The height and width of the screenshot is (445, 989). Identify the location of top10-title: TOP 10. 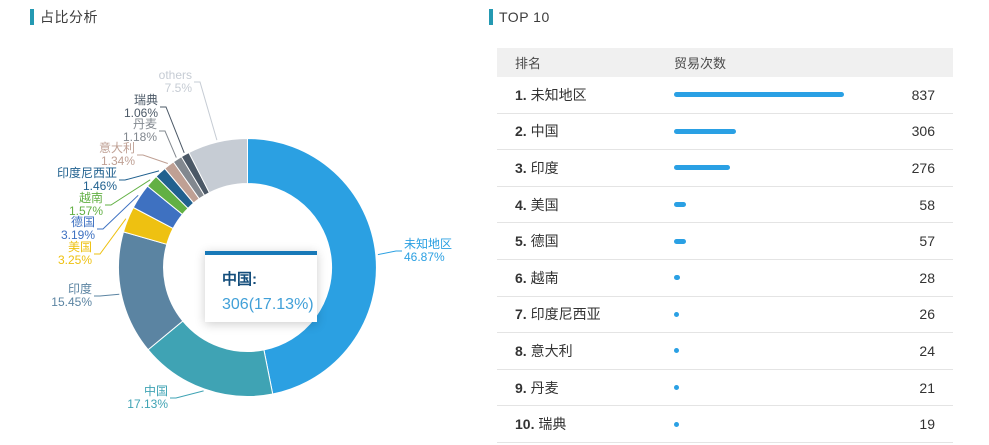
(524, 17).